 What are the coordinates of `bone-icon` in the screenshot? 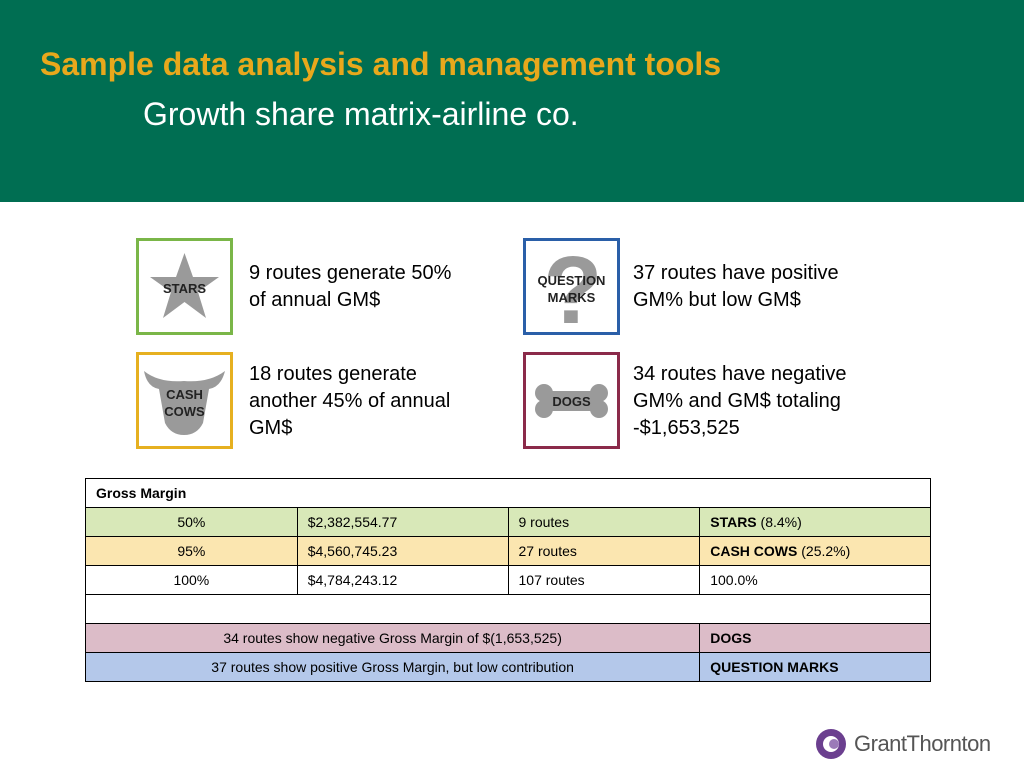 It's located at (571, 401).